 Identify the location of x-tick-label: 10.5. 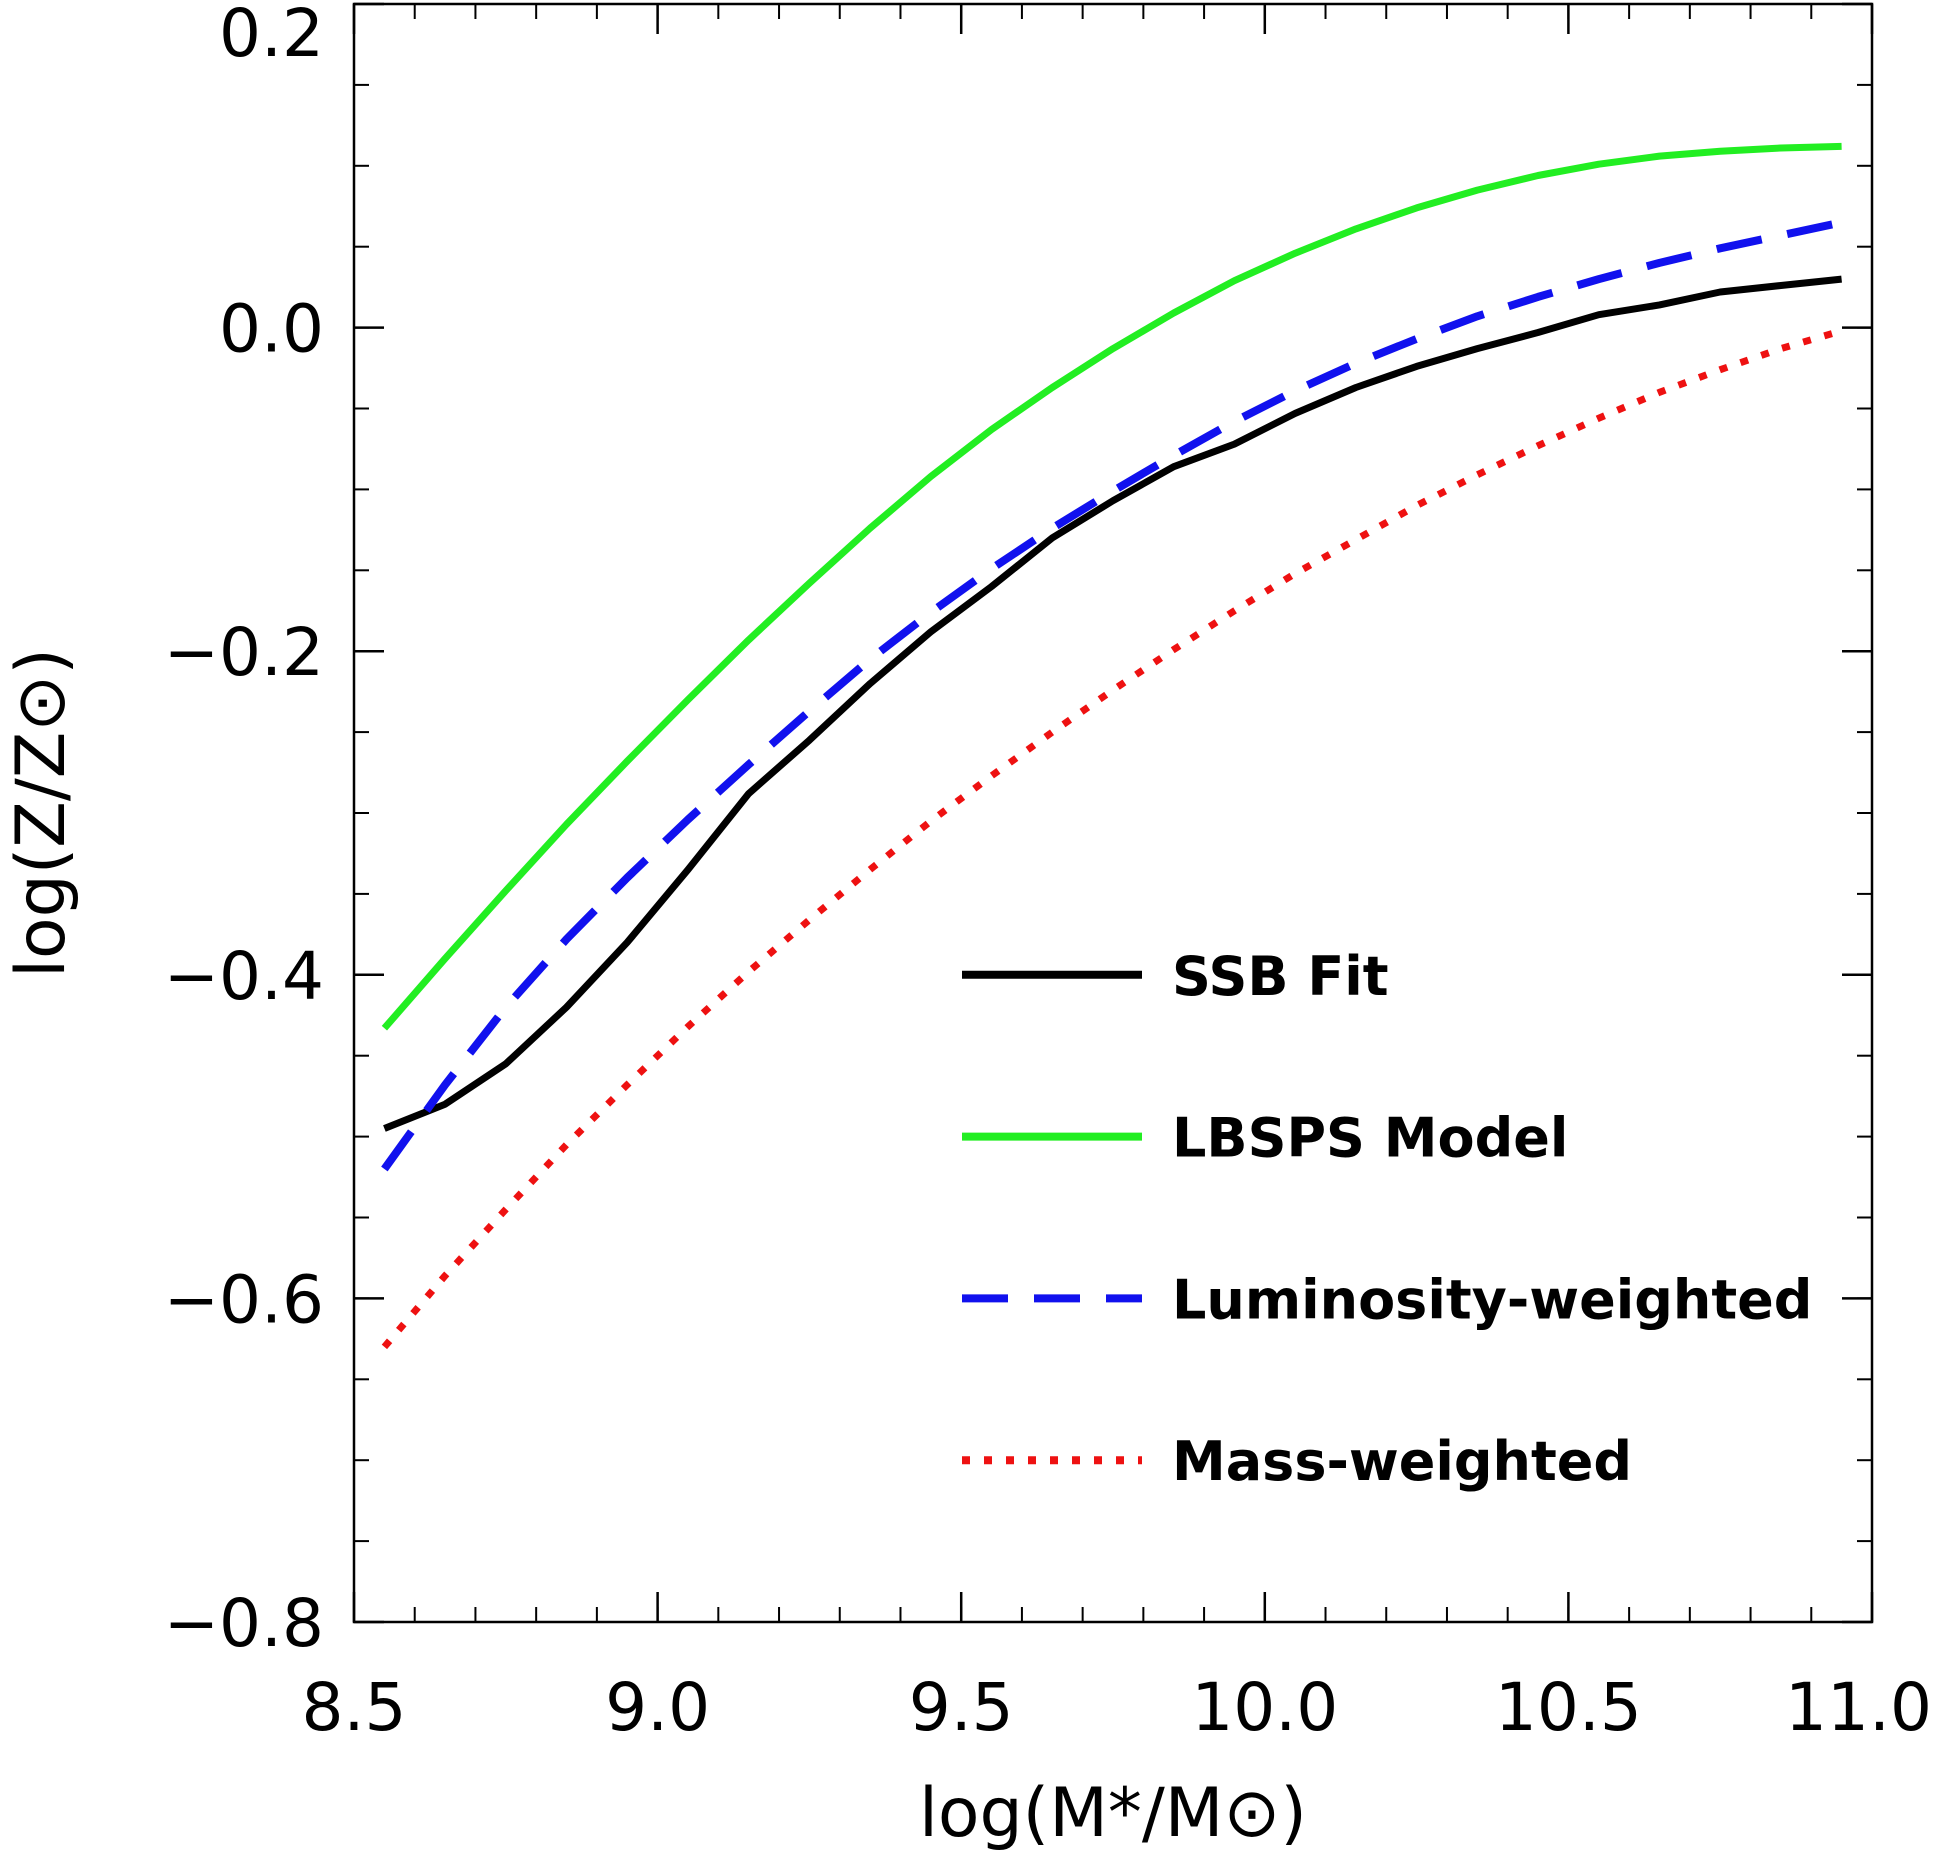
(1568, 1707).